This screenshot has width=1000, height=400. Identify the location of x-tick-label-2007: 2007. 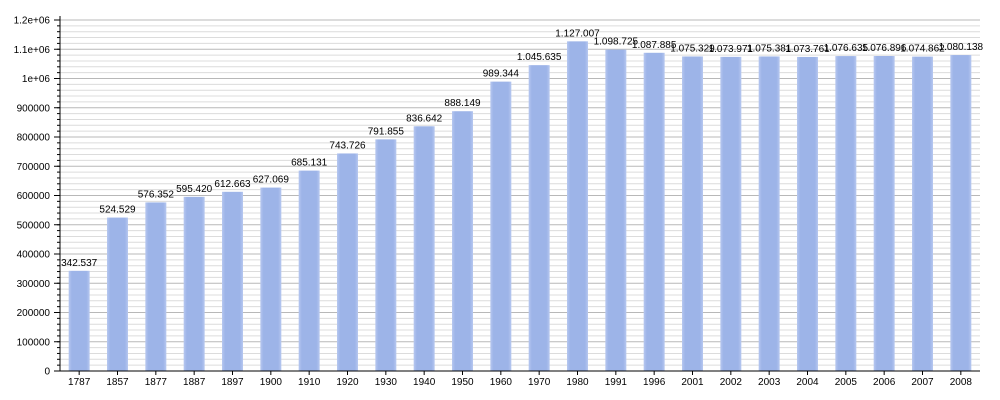
(922, 382).